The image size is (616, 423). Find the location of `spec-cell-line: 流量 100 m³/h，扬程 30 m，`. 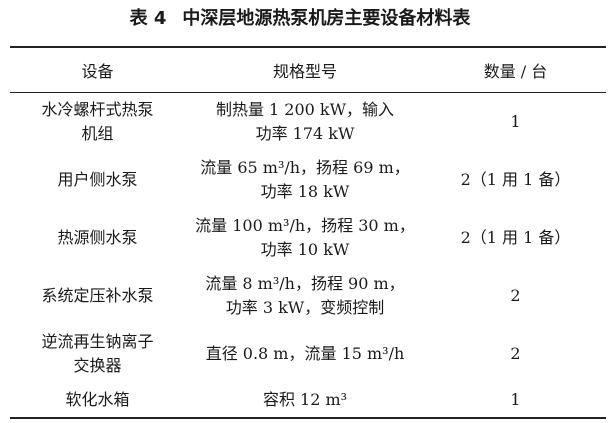

spec-cell-line: 流量 100 m³/h，扬程 30 m， is located at coordinates (305, 225).